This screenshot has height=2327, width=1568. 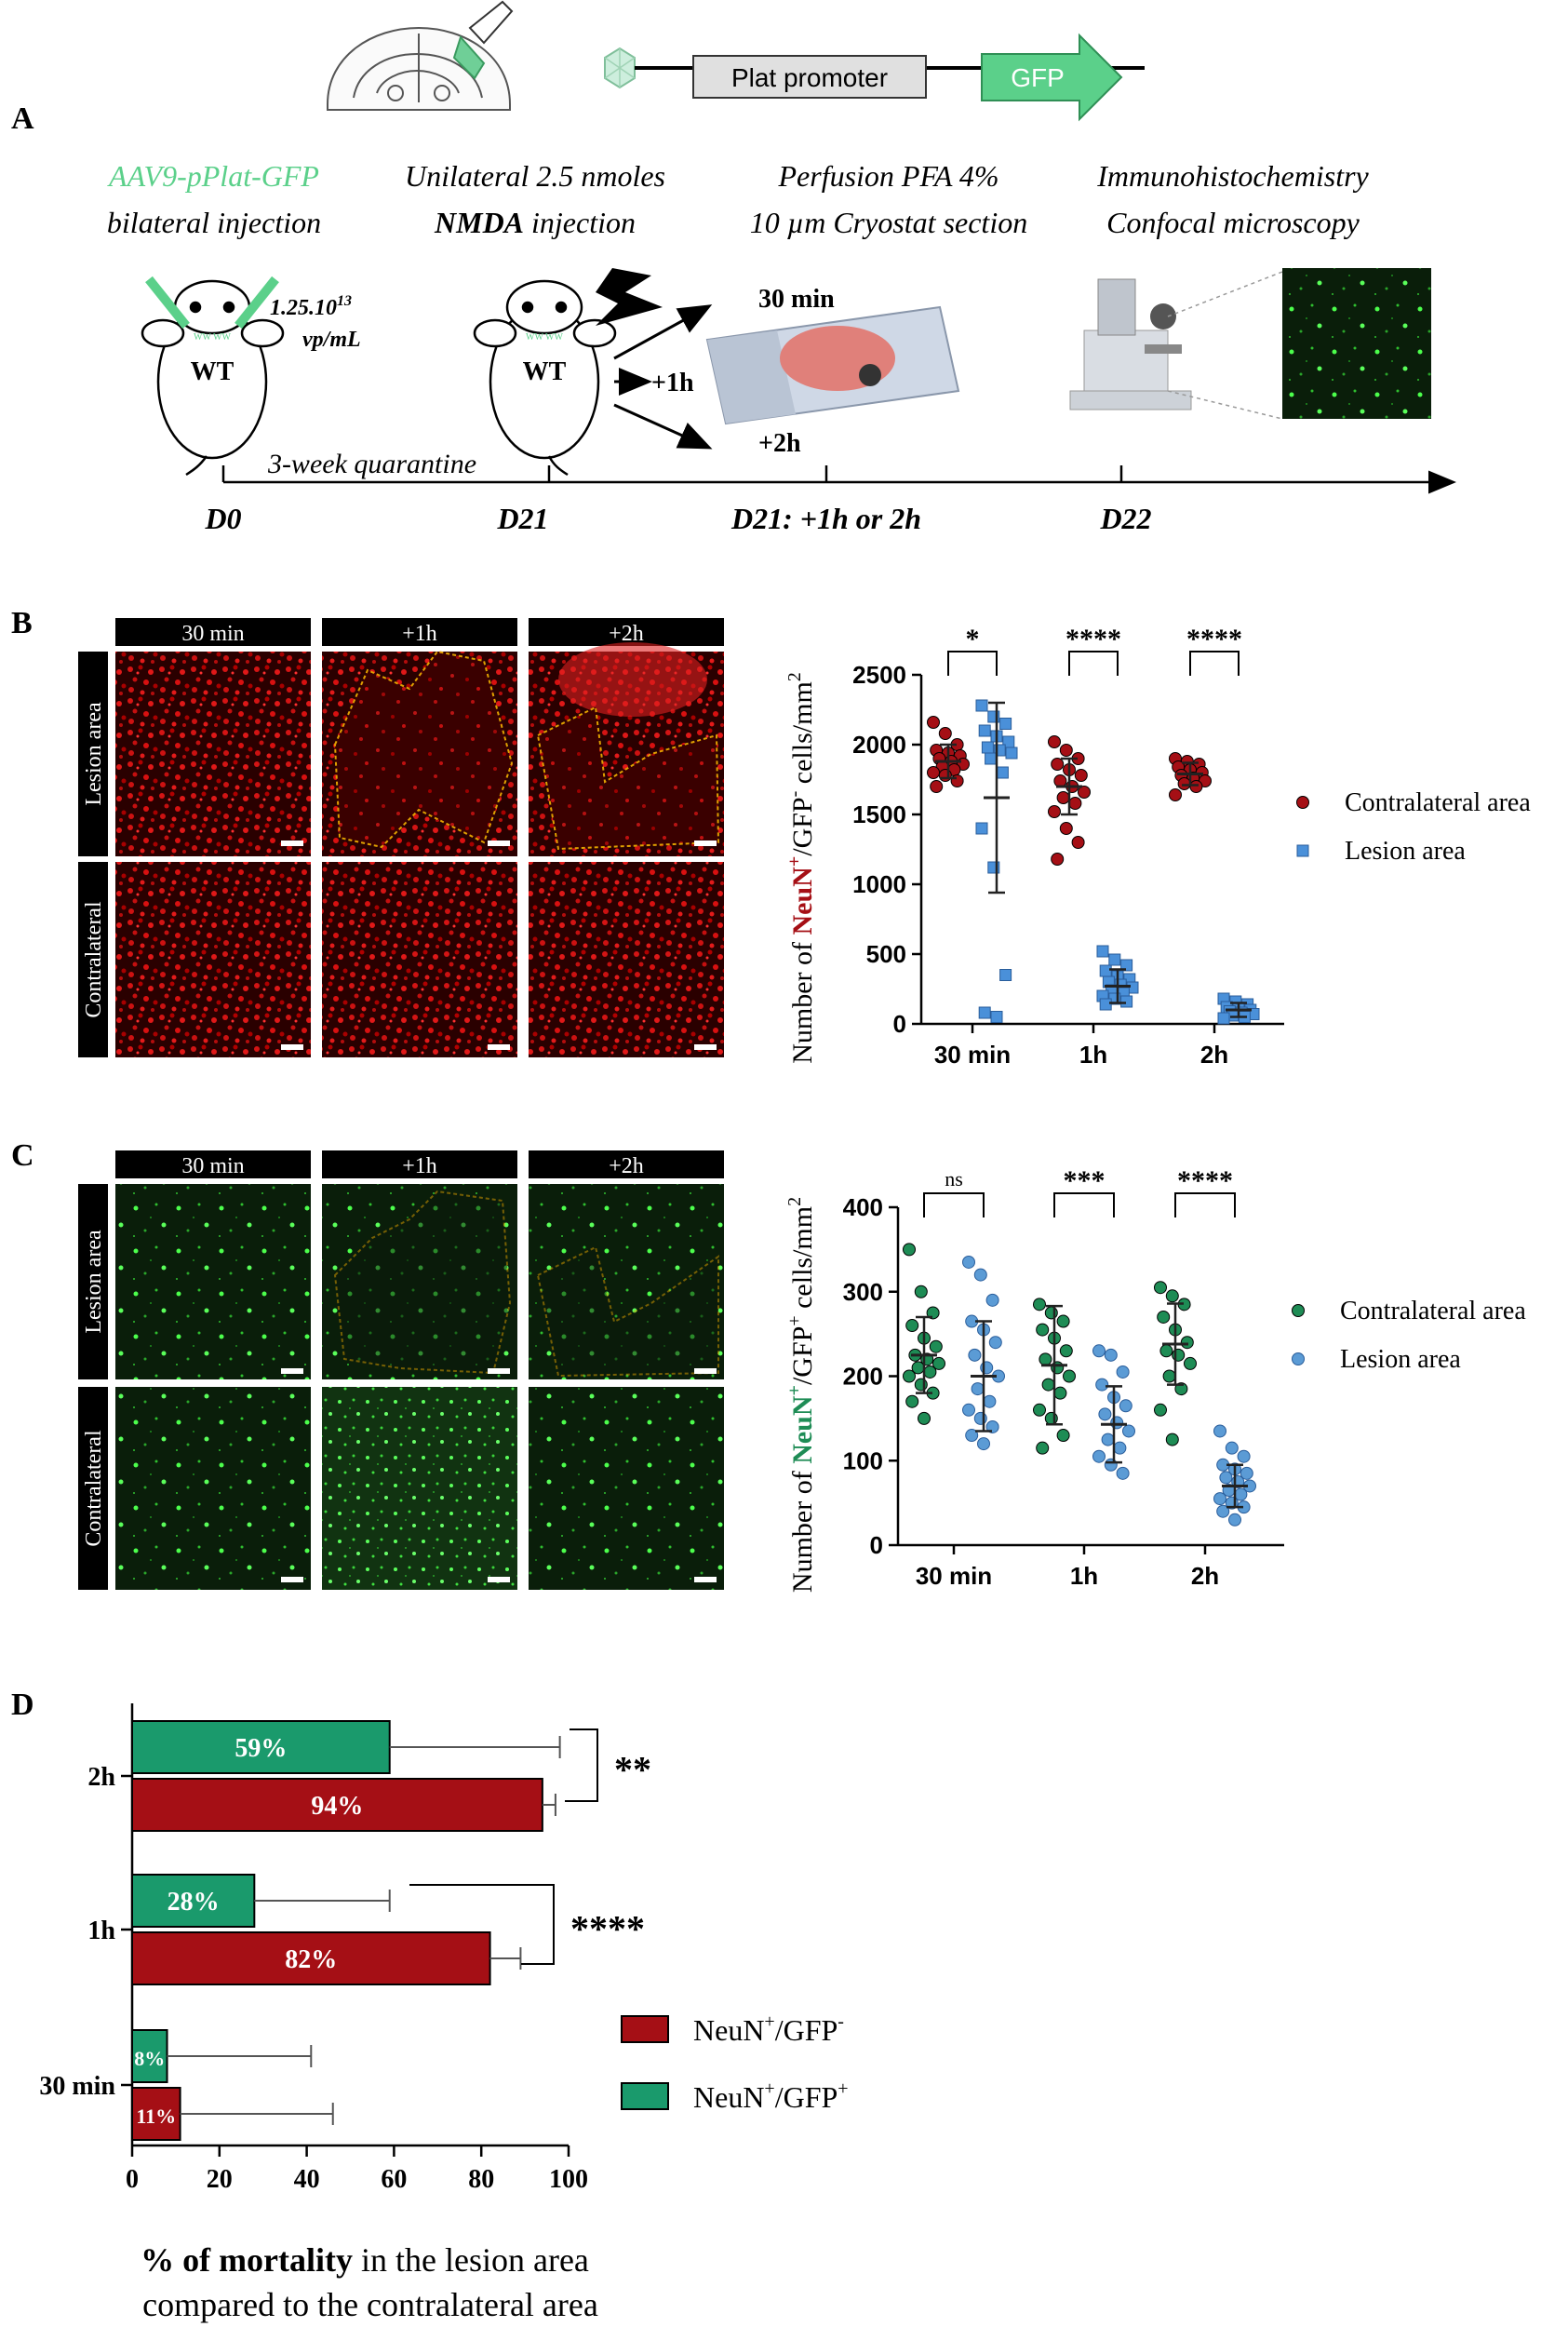 I want to click on c-row-header-contralateral: Contralateral, so click(x=94, y=1488).